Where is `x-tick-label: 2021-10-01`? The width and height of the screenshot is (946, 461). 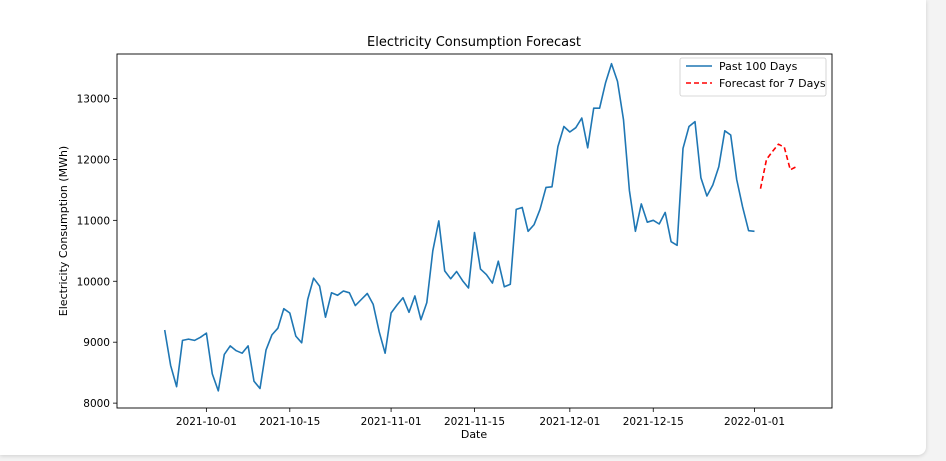
x-tick-label: 2021-10-01 is located at coordinates (206, 422).